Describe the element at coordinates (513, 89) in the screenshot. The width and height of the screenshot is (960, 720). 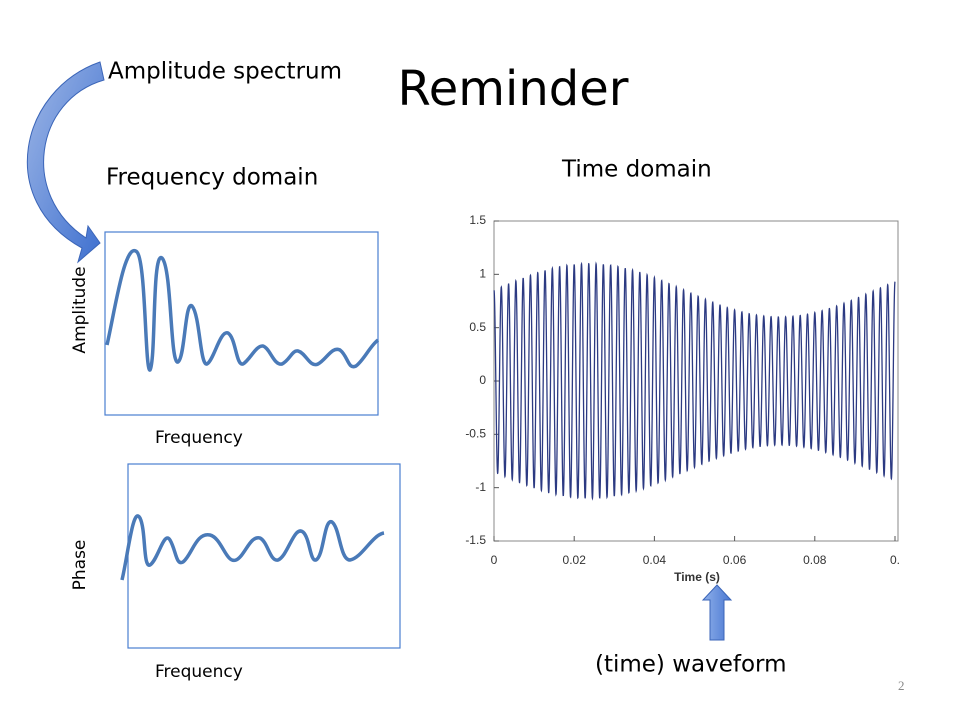
I see `slide-title: Reminder` at that location.